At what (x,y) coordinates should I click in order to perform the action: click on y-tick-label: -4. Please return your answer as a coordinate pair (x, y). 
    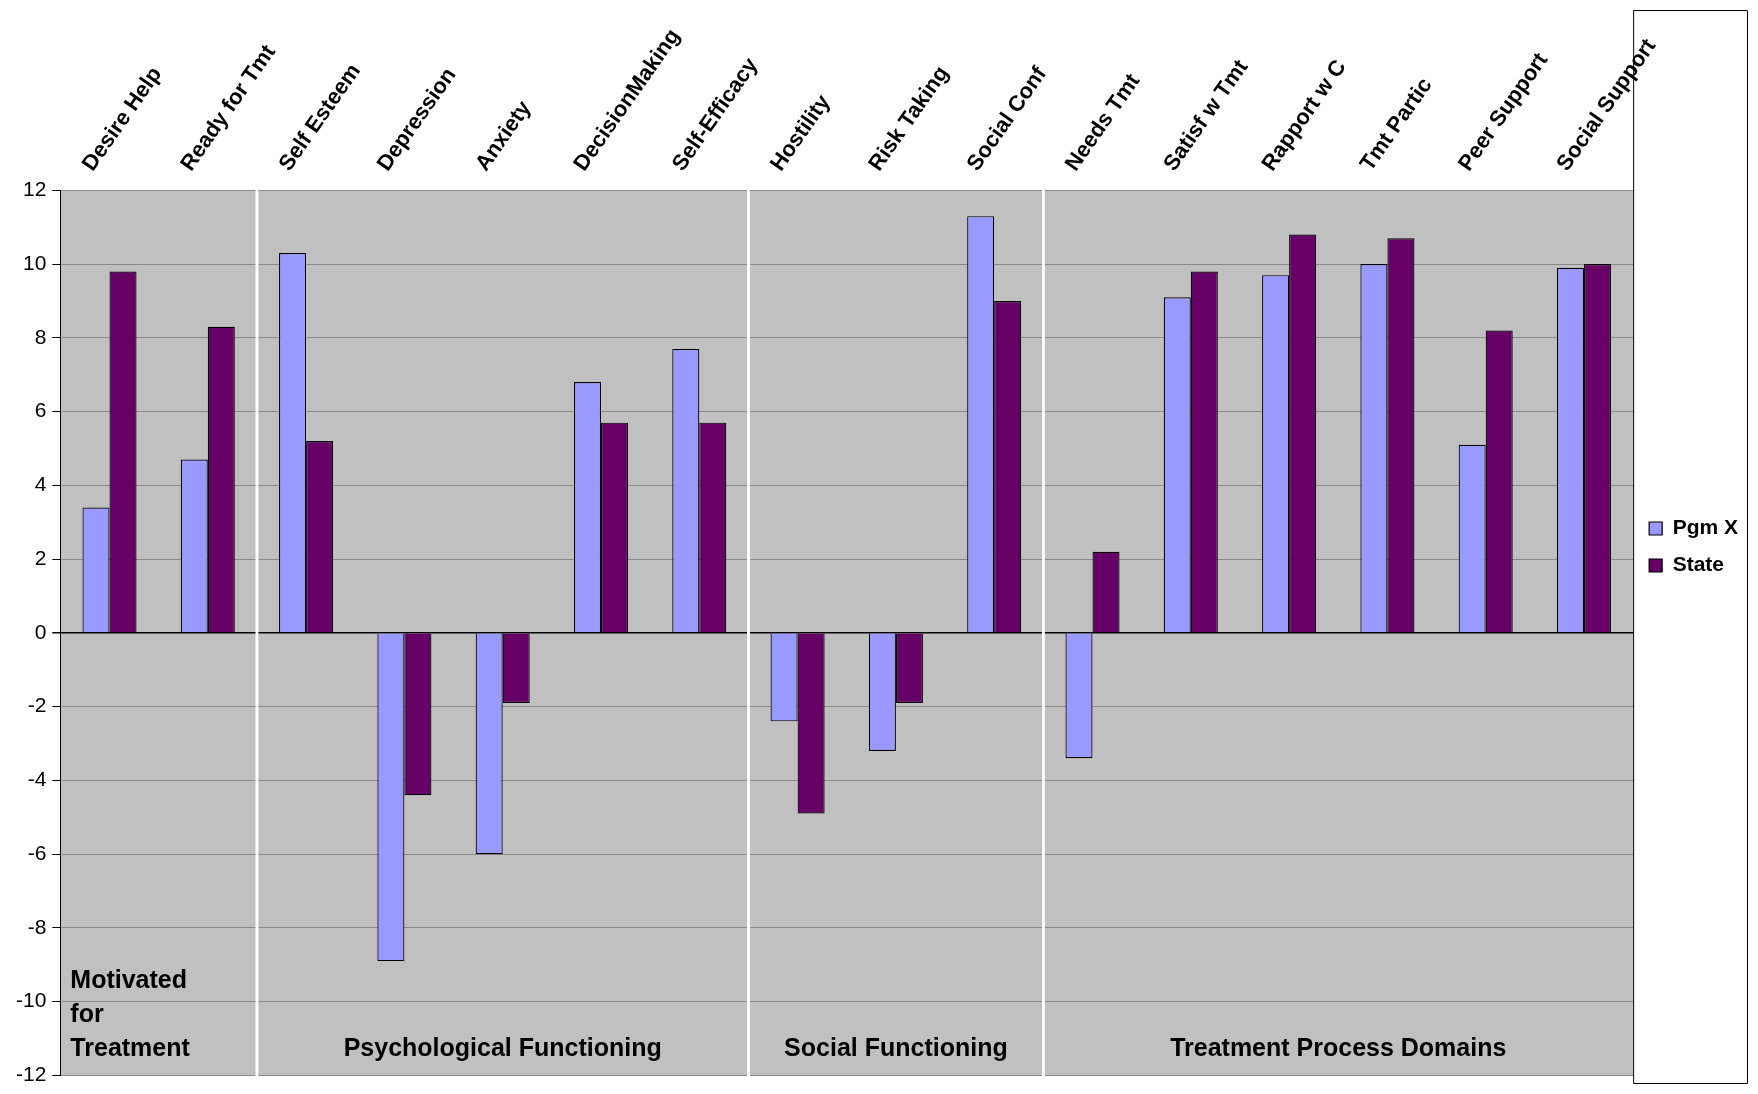
    Looking at the image, I should click on (37, 779).